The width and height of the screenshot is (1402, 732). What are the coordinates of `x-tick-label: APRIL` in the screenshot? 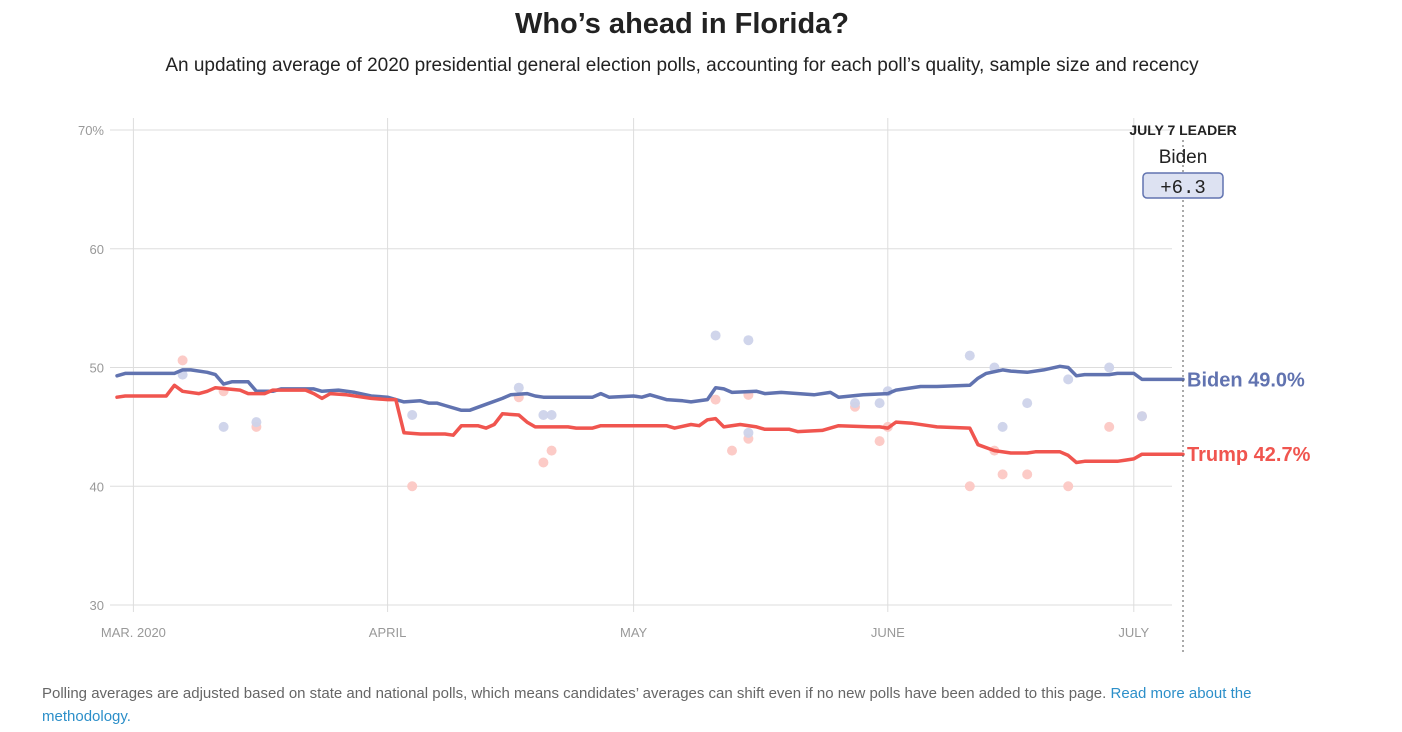 It's located at (388, 632).